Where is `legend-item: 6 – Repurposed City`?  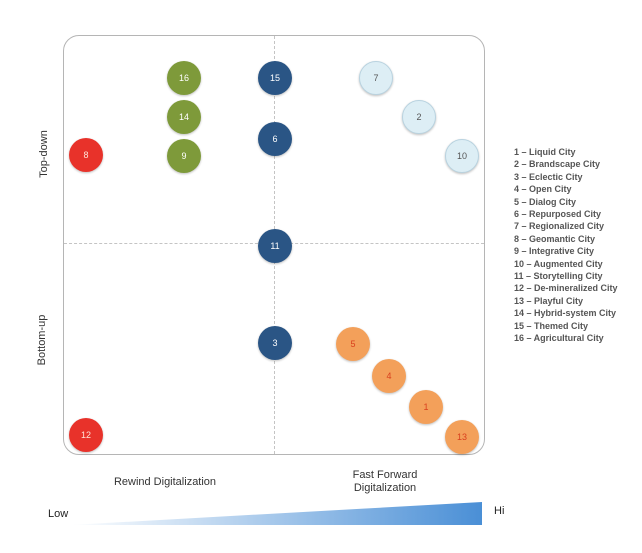 legend-item: 6 – Repurposed City is located at coordinates (558, 214).